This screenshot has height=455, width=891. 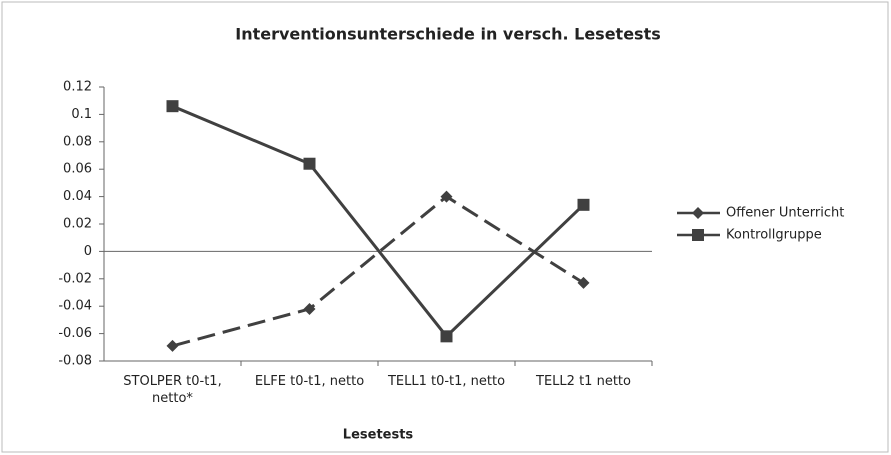 I want to click on y-tick-label: 0.12, so click(x=77, y=87).